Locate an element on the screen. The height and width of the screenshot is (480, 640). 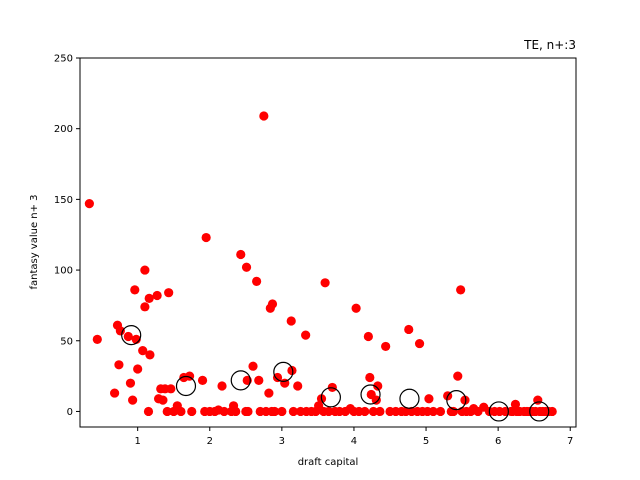
chart-title: TE, n+:3 is located at coordinates (549, 45).